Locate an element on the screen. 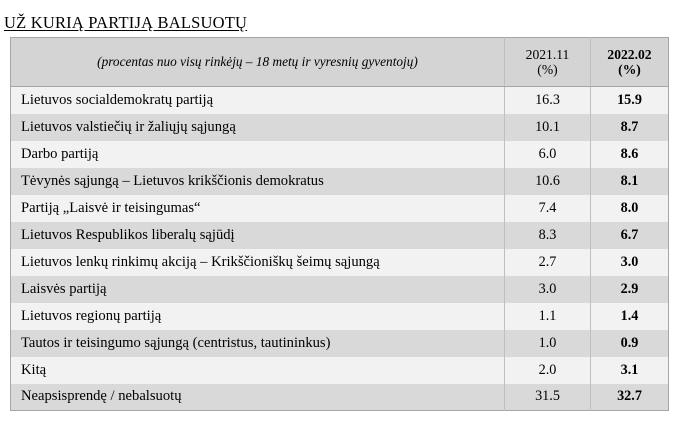  table-row: Kitą 2.0 3.1 is located at coordinates (339, 370).